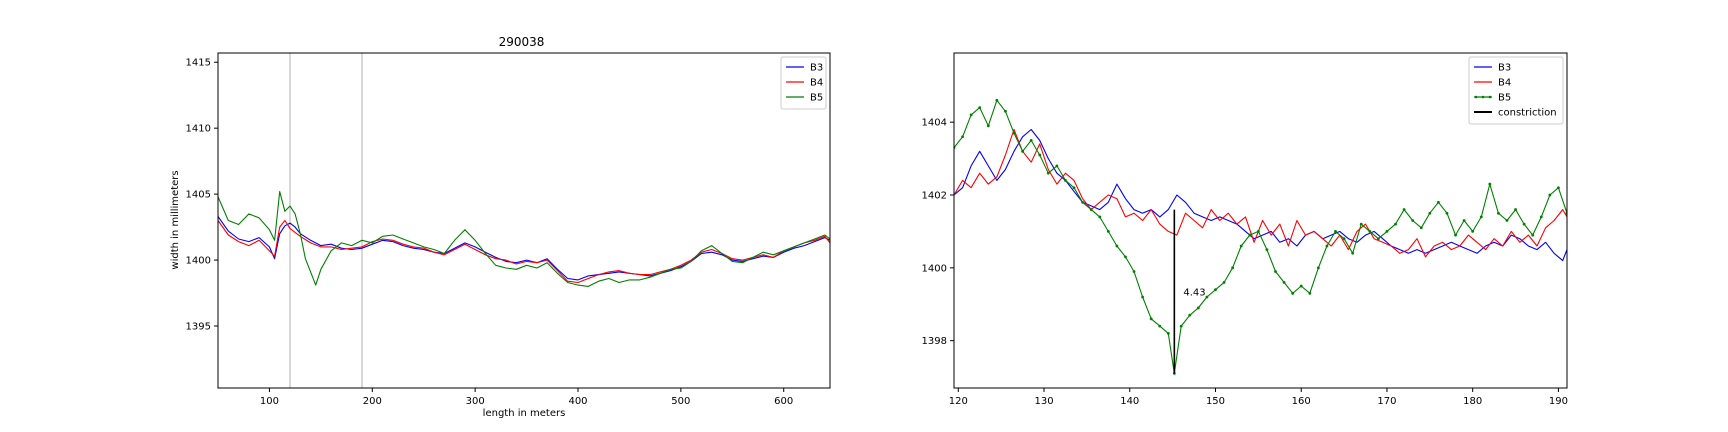 The height and width of the screenshot is (432, 1728). I want to click on y-tick-label: 1400, so click(934, 268).